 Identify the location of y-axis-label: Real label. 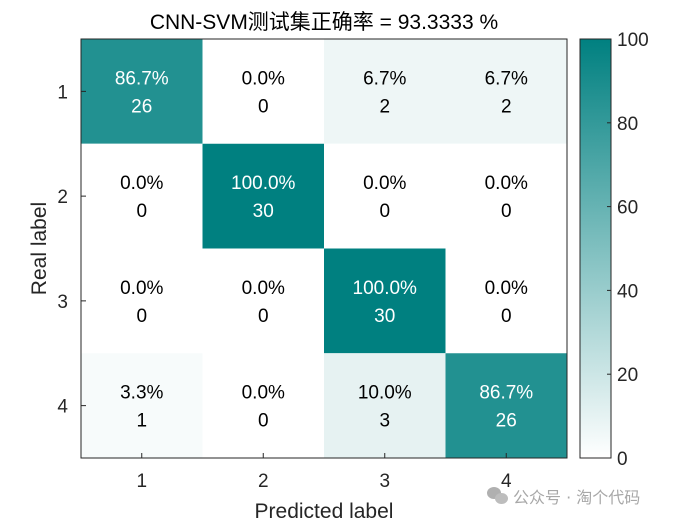
(39, 248).